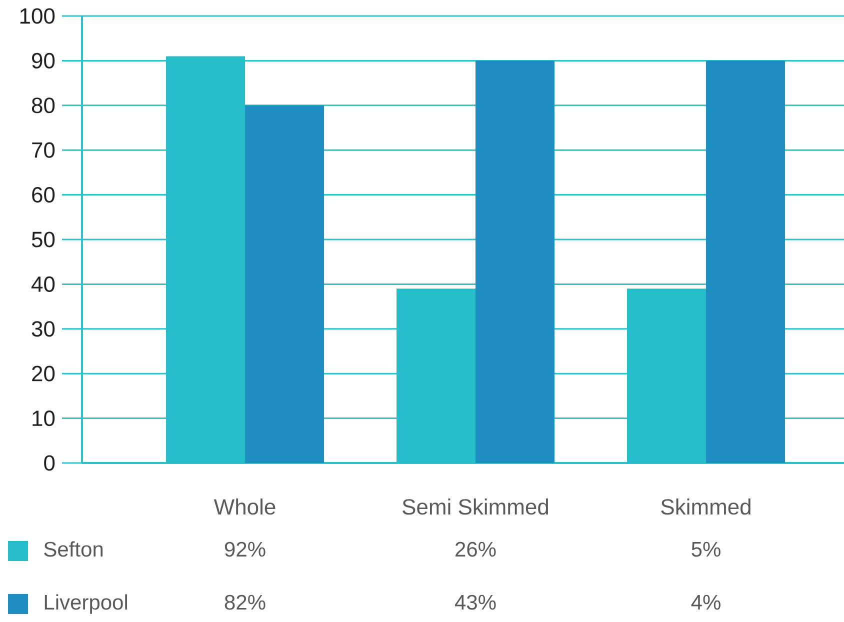  I want to click on y-tick-label: 30, so click(43, 329).